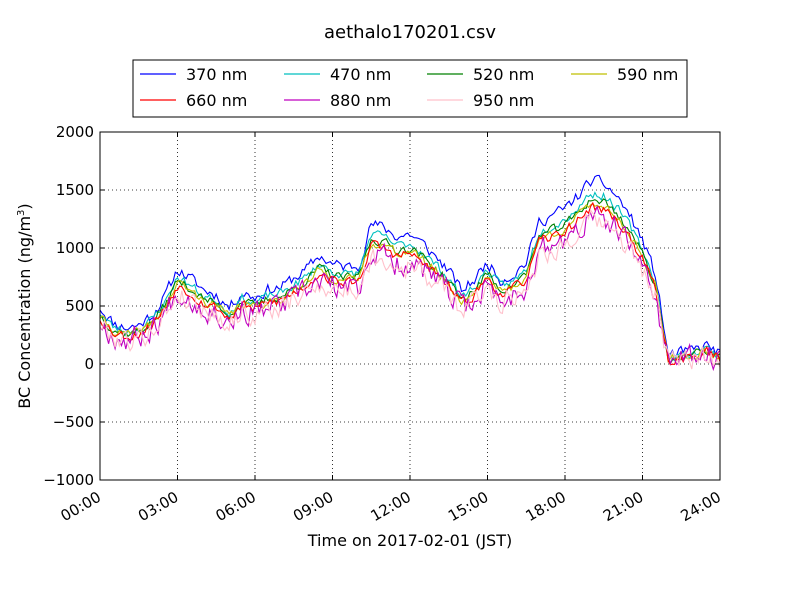 This screenshot has height=600, width=800. What do you see at coordinates (647, 74) in the screenshot?
I see `legend-label: 590 nm` at bounding box center [647, 74].